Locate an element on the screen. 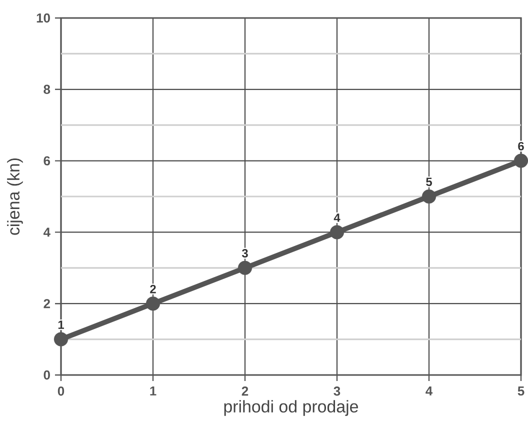  x-tick-label: 4 is located at coordinates (429, 391).